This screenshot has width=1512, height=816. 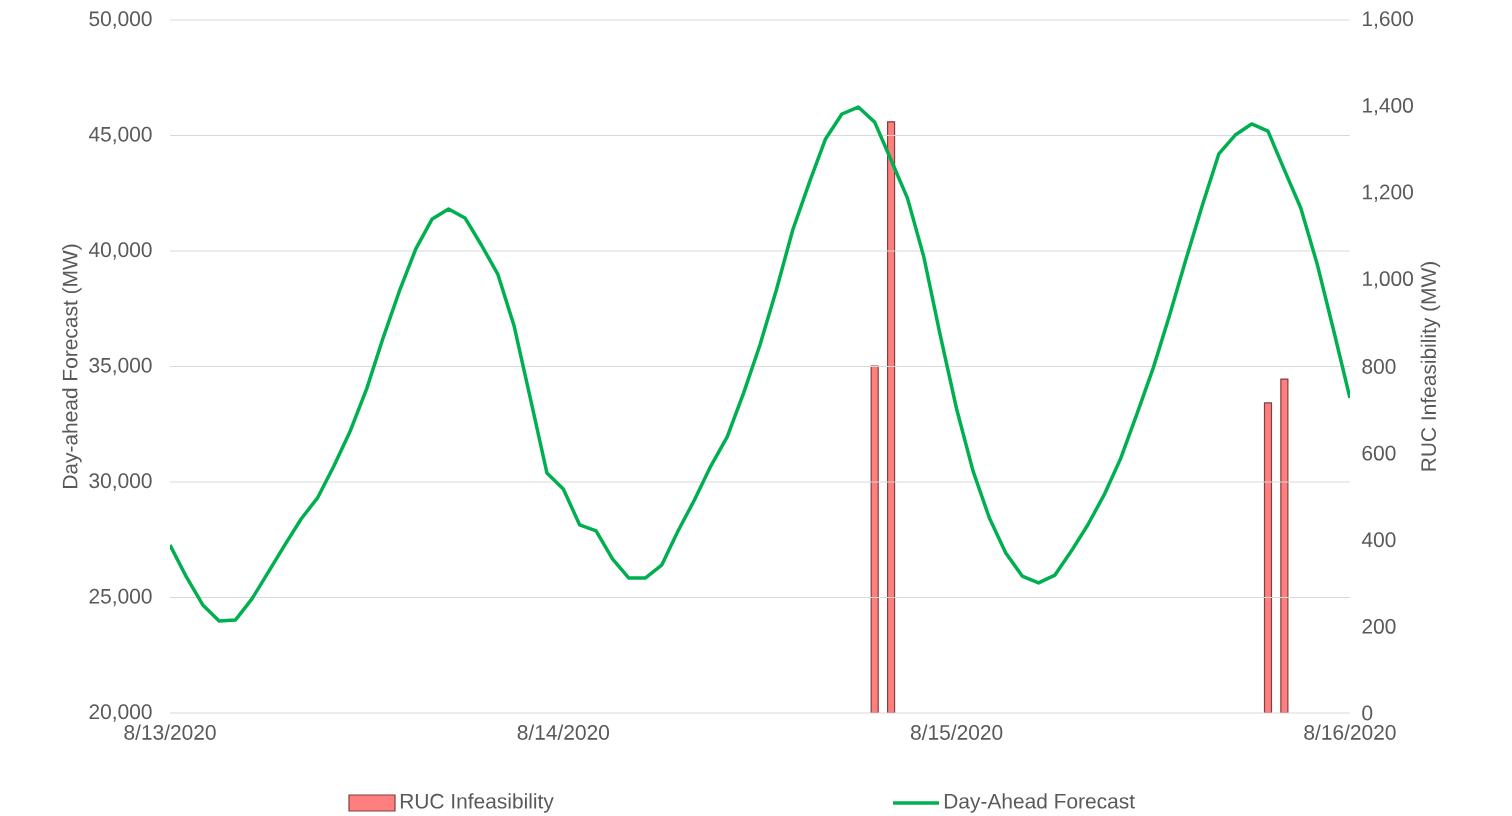 What do you see at coordinates (120, 366) in the screenshot?
I see `y-tick-label: 35,000` at bounding box center [120, 366].